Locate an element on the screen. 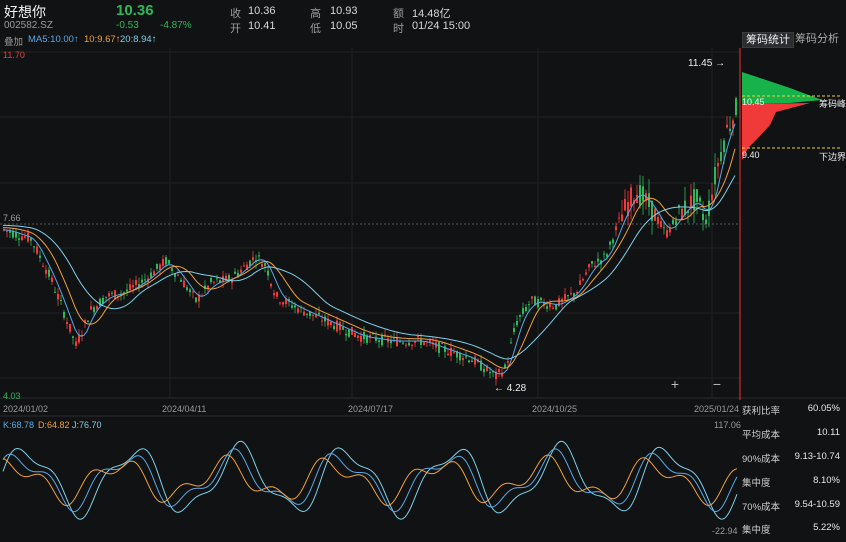 This screenshot has width=846, height=542. stat-label-profit-ratio: 获利比率 is located at coordinates (761, 411).